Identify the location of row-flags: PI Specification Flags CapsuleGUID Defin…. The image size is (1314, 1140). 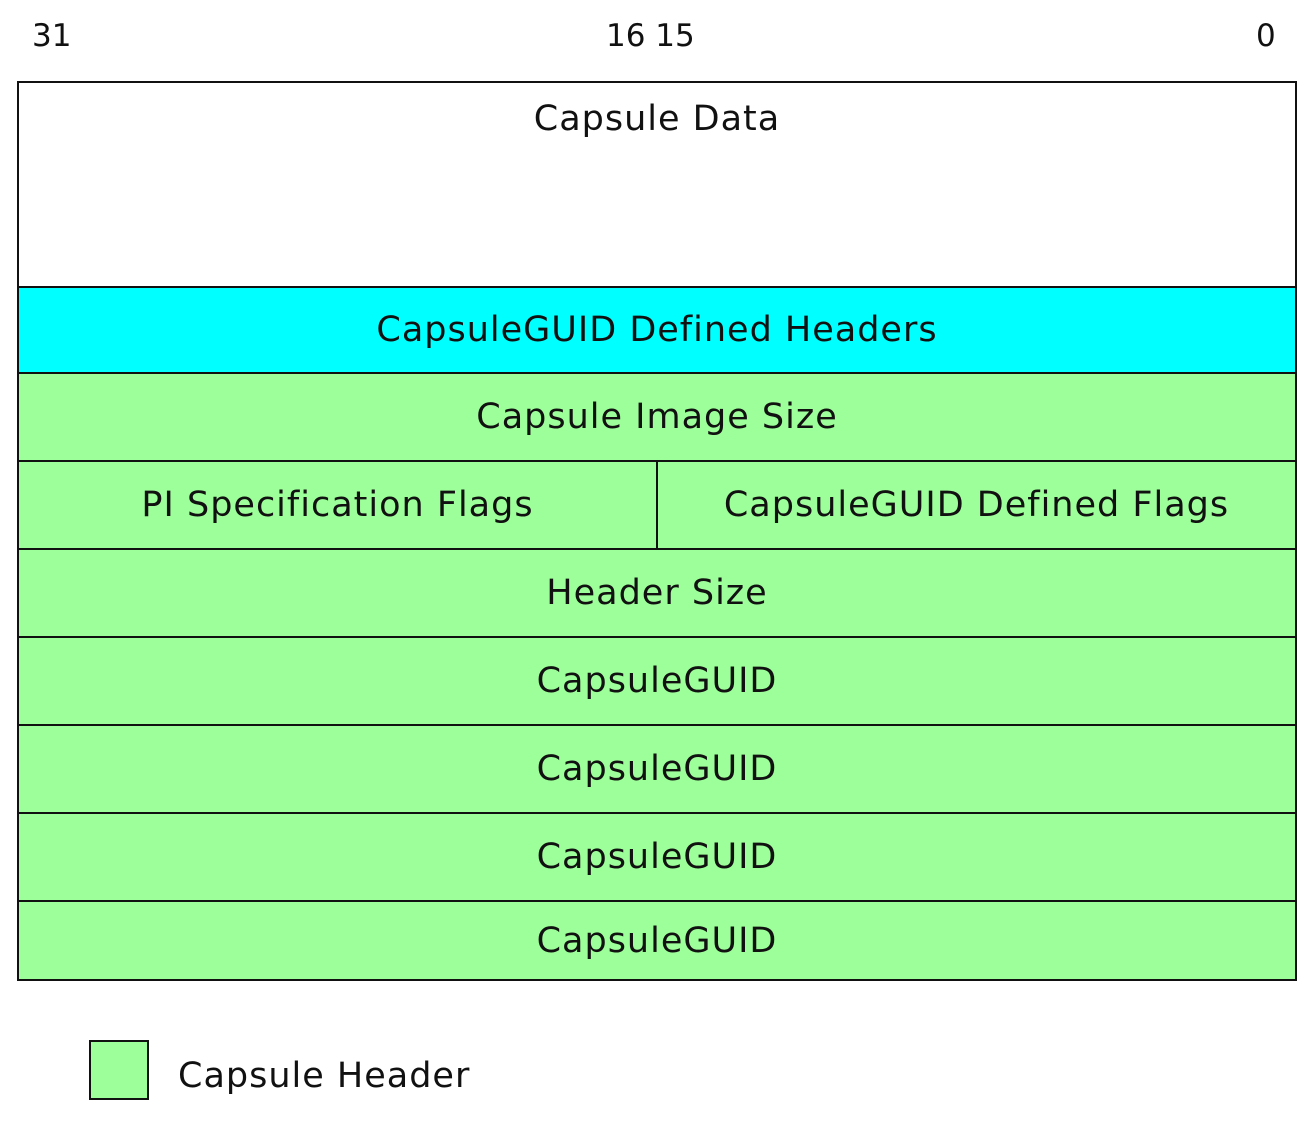
(657, 506).